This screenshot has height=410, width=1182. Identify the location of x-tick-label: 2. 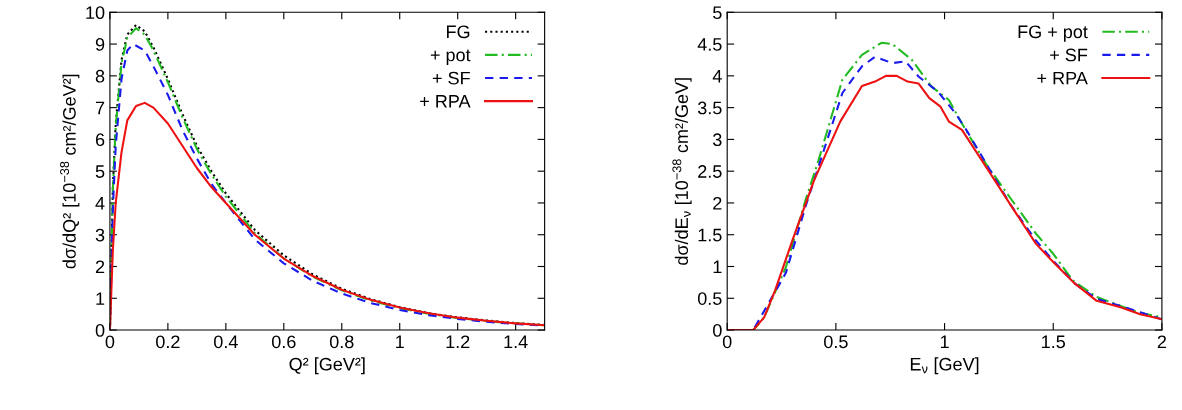
(1162, 341).